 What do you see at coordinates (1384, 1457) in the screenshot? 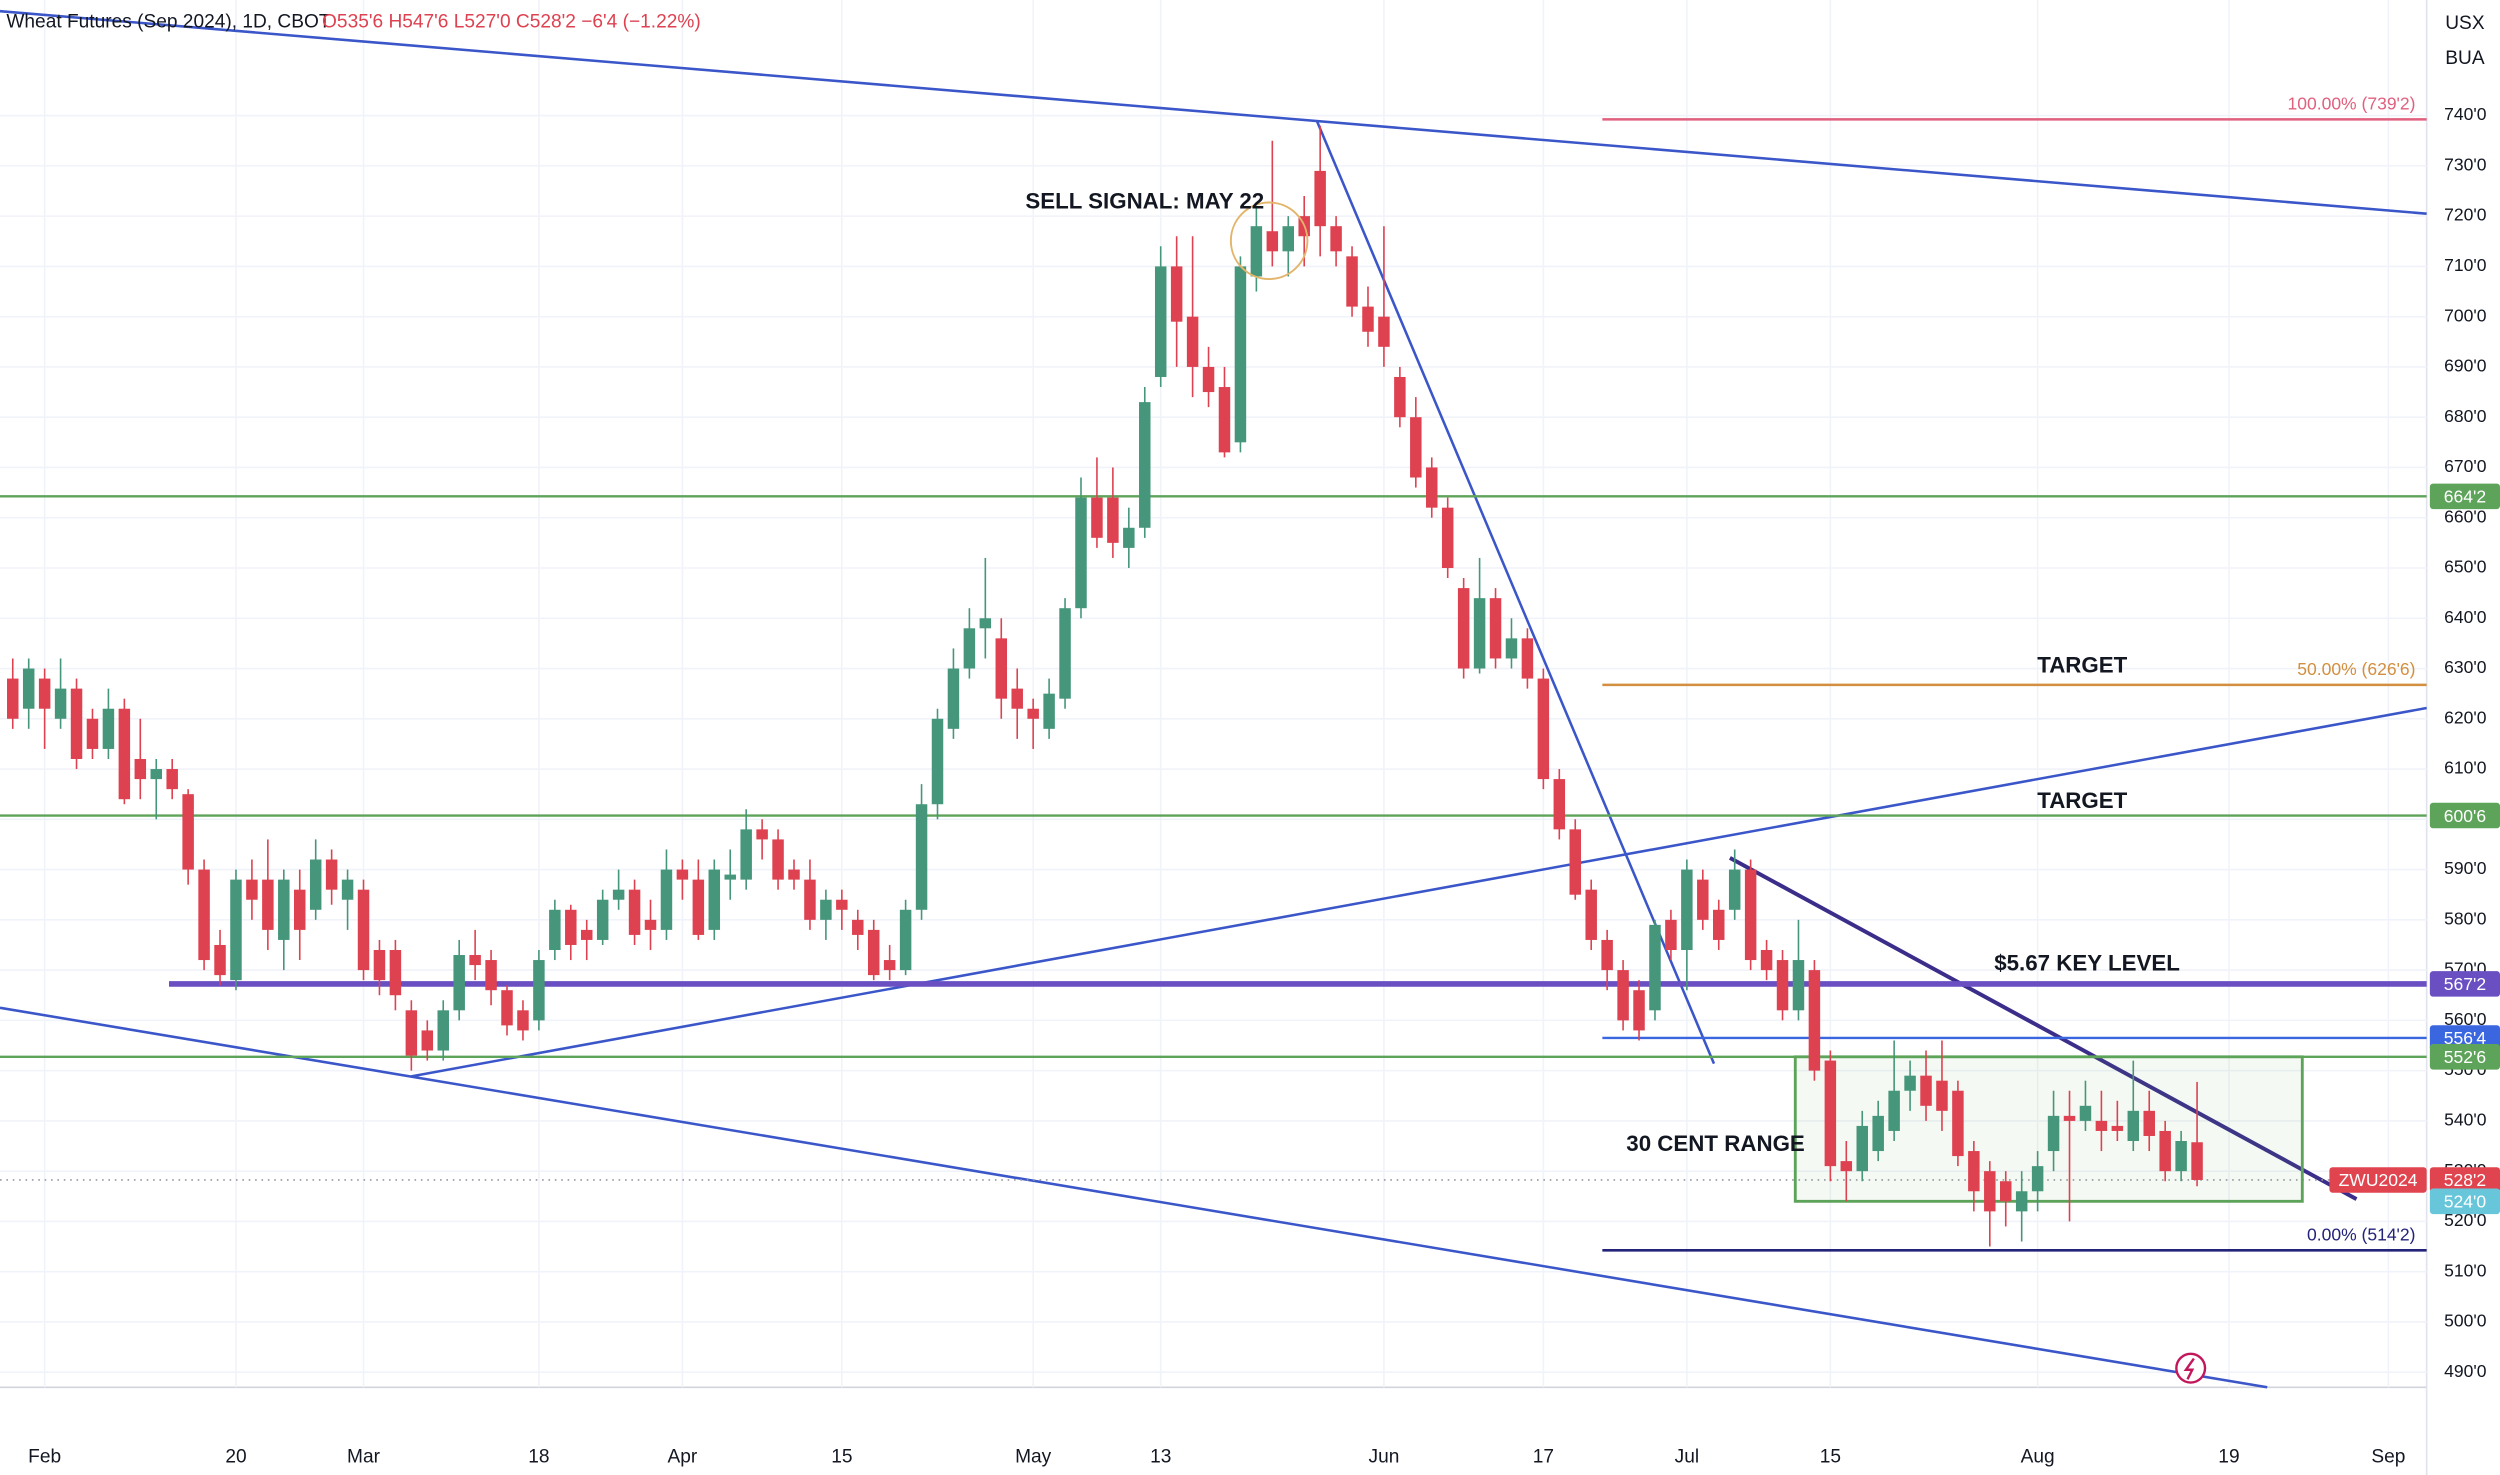
I see `x-tick-label: Jun` at bounding box center [1384, 1457].